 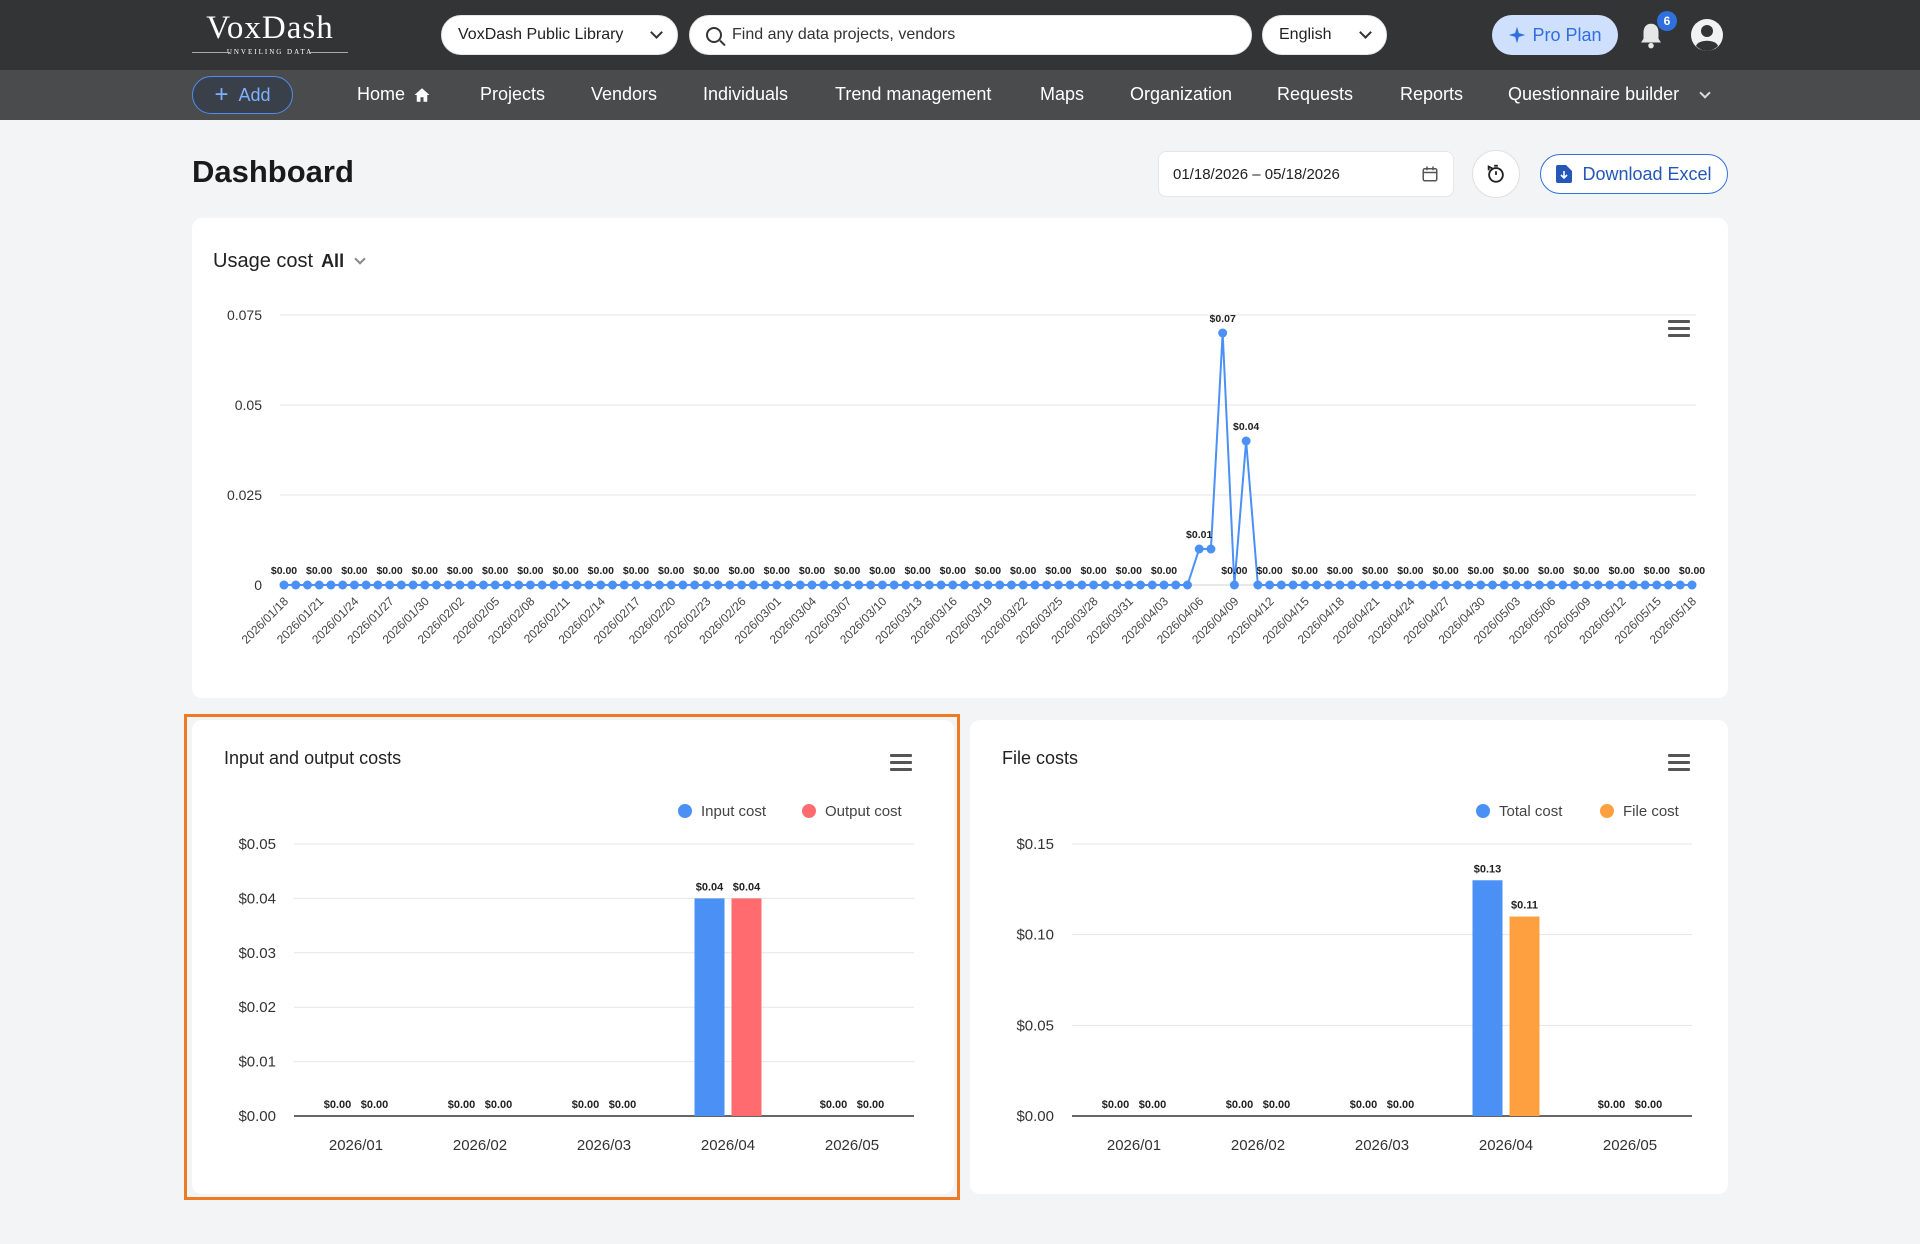 What do you see at coordinates (1315, 94) in the screenshot?
I see `nav-item-requests: Requests` at bounding box center [1315, 94].